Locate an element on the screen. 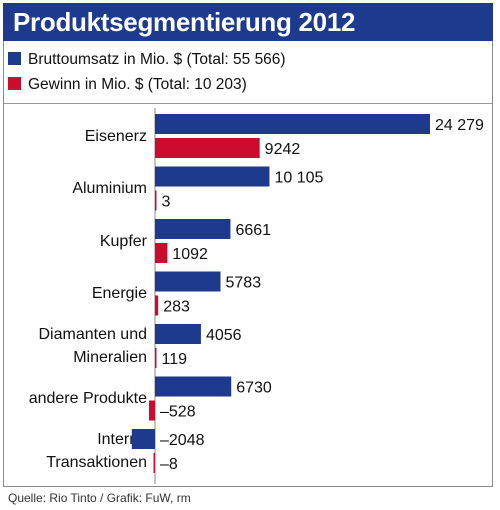 This screenshot has width=500, height=510. legend-swatch-profit is located at coordinates (14, 83).